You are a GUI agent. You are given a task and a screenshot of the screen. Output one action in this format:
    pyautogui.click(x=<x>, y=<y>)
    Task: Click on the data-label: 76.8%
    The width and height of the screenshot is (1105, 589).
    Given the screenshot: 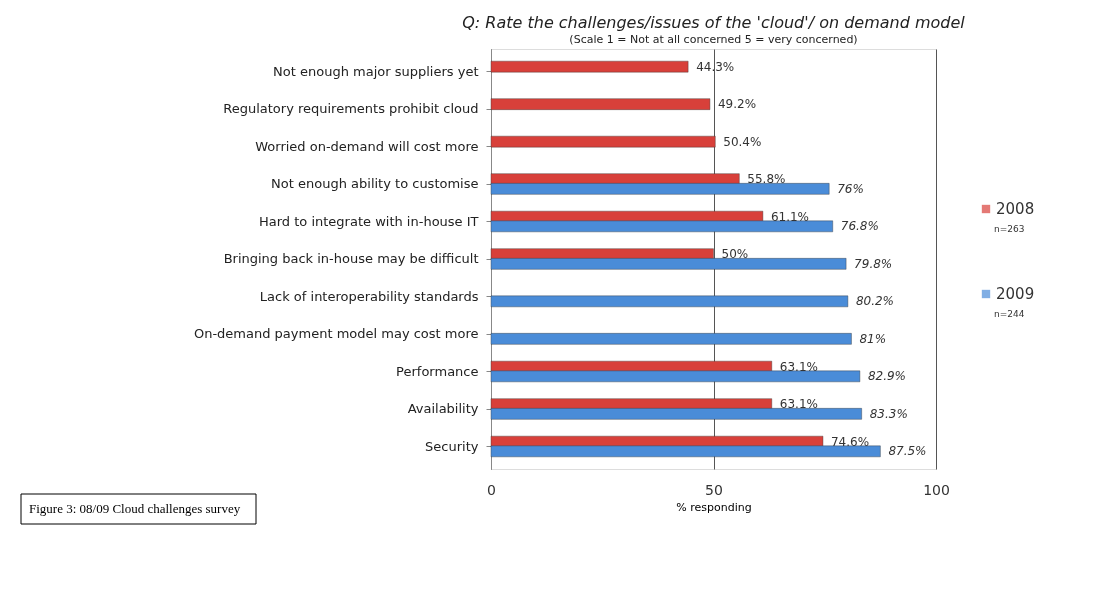 What is the action you would take?
    pyautogui.click(x=859, y=226)
    